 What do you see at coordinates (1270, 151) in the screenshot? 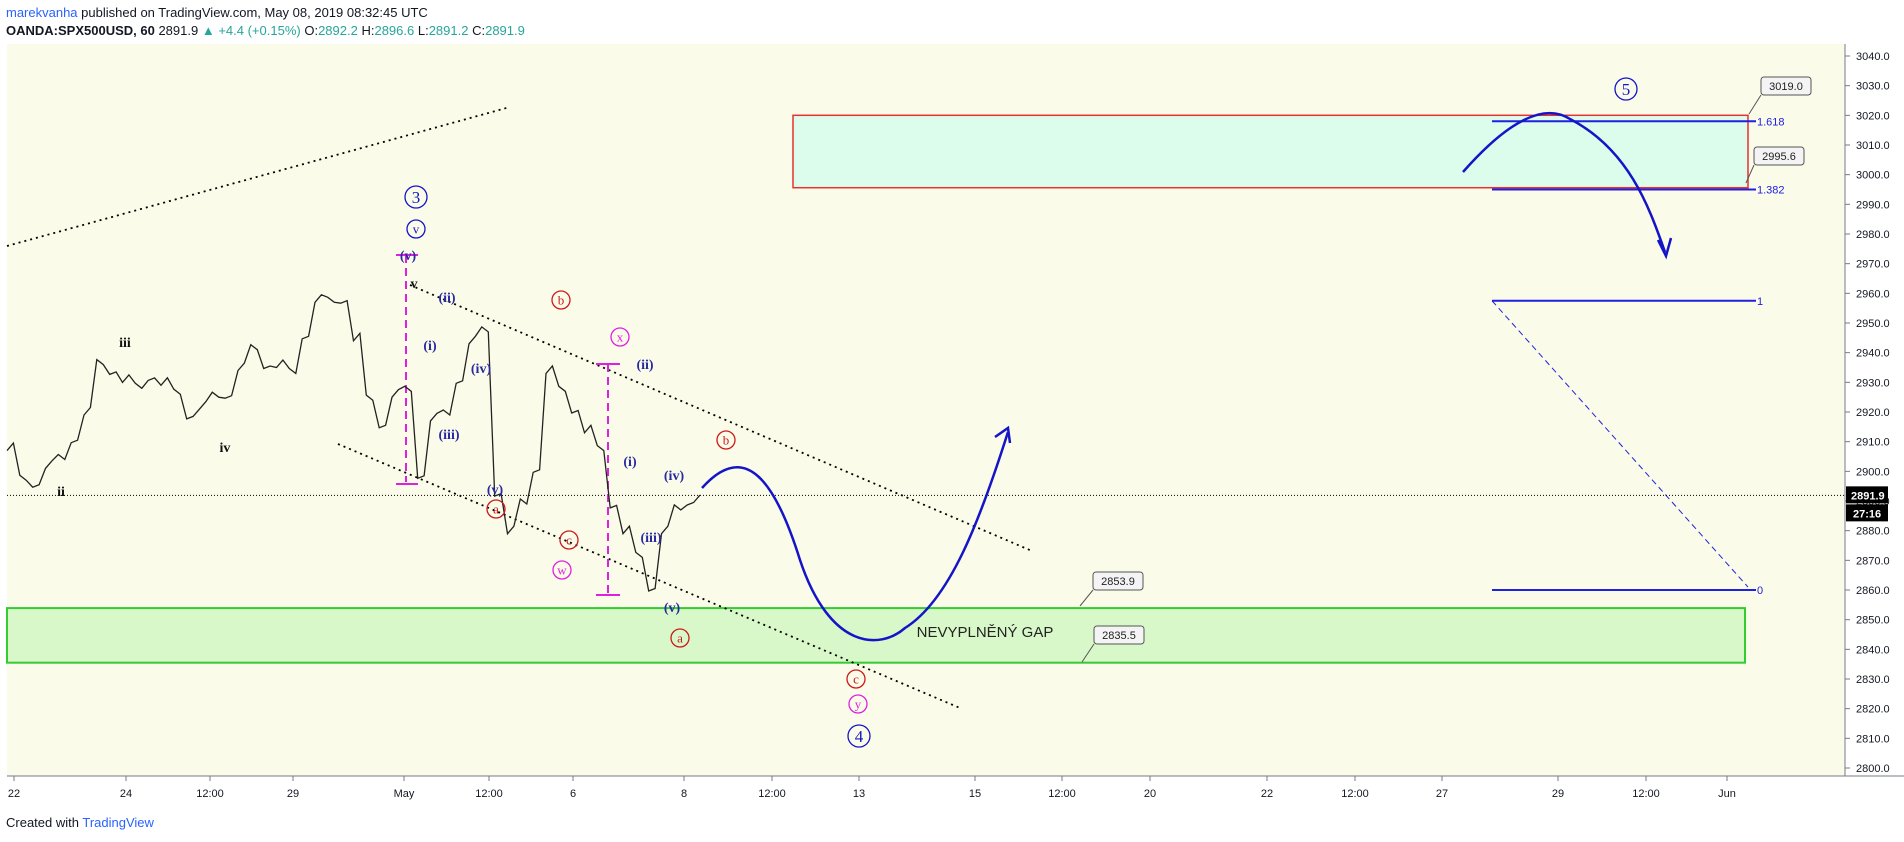
I see `target-zone` at bounding box center [1270, 151].